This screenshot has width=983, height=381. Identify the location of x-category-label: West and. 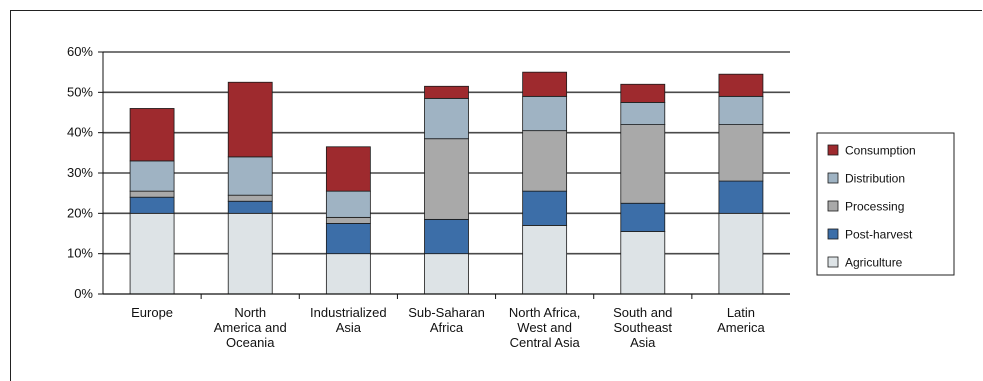
(544, 327).